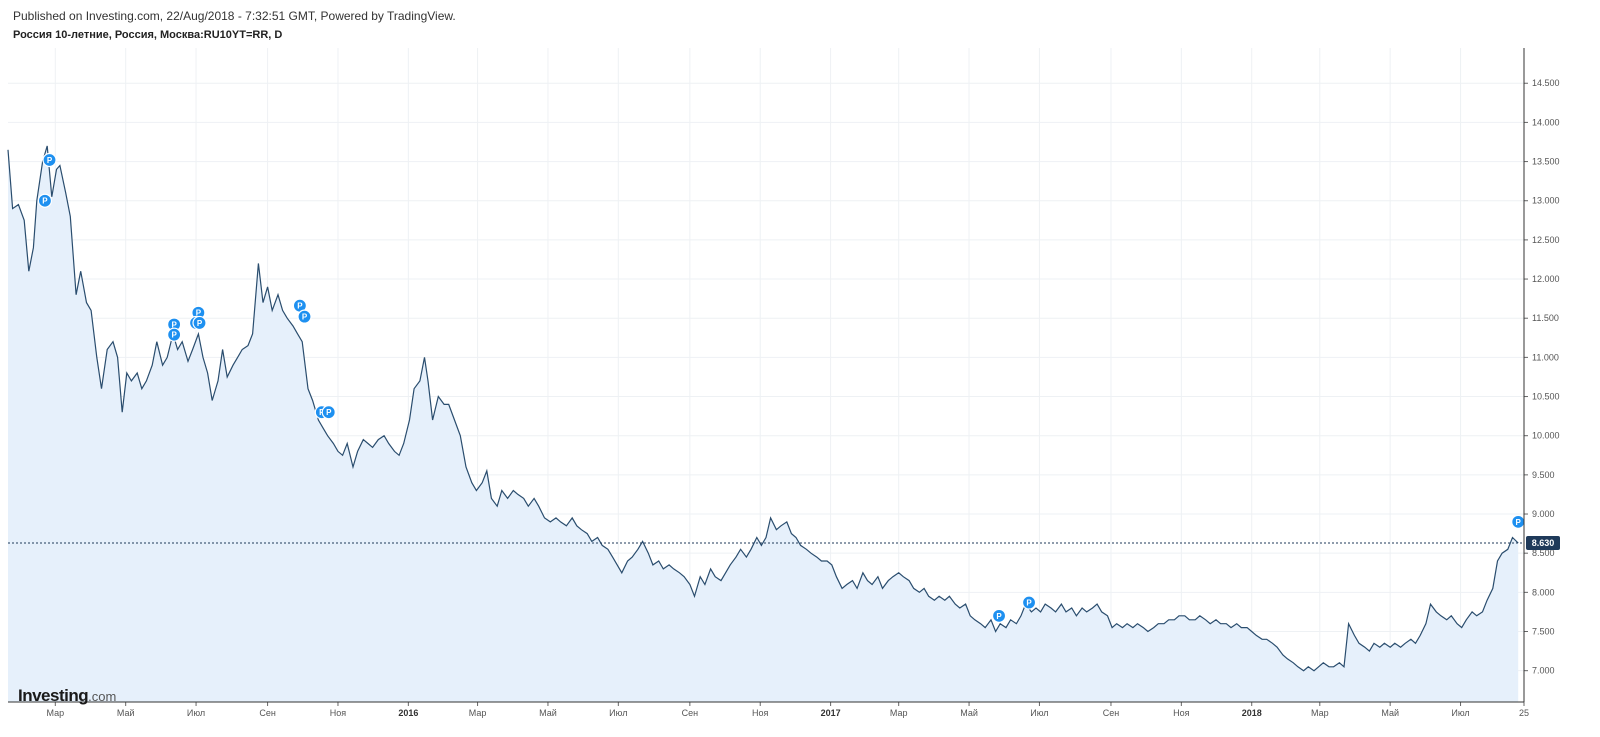  I want to click on investing-logo: Investing.com, so click(67, 696).